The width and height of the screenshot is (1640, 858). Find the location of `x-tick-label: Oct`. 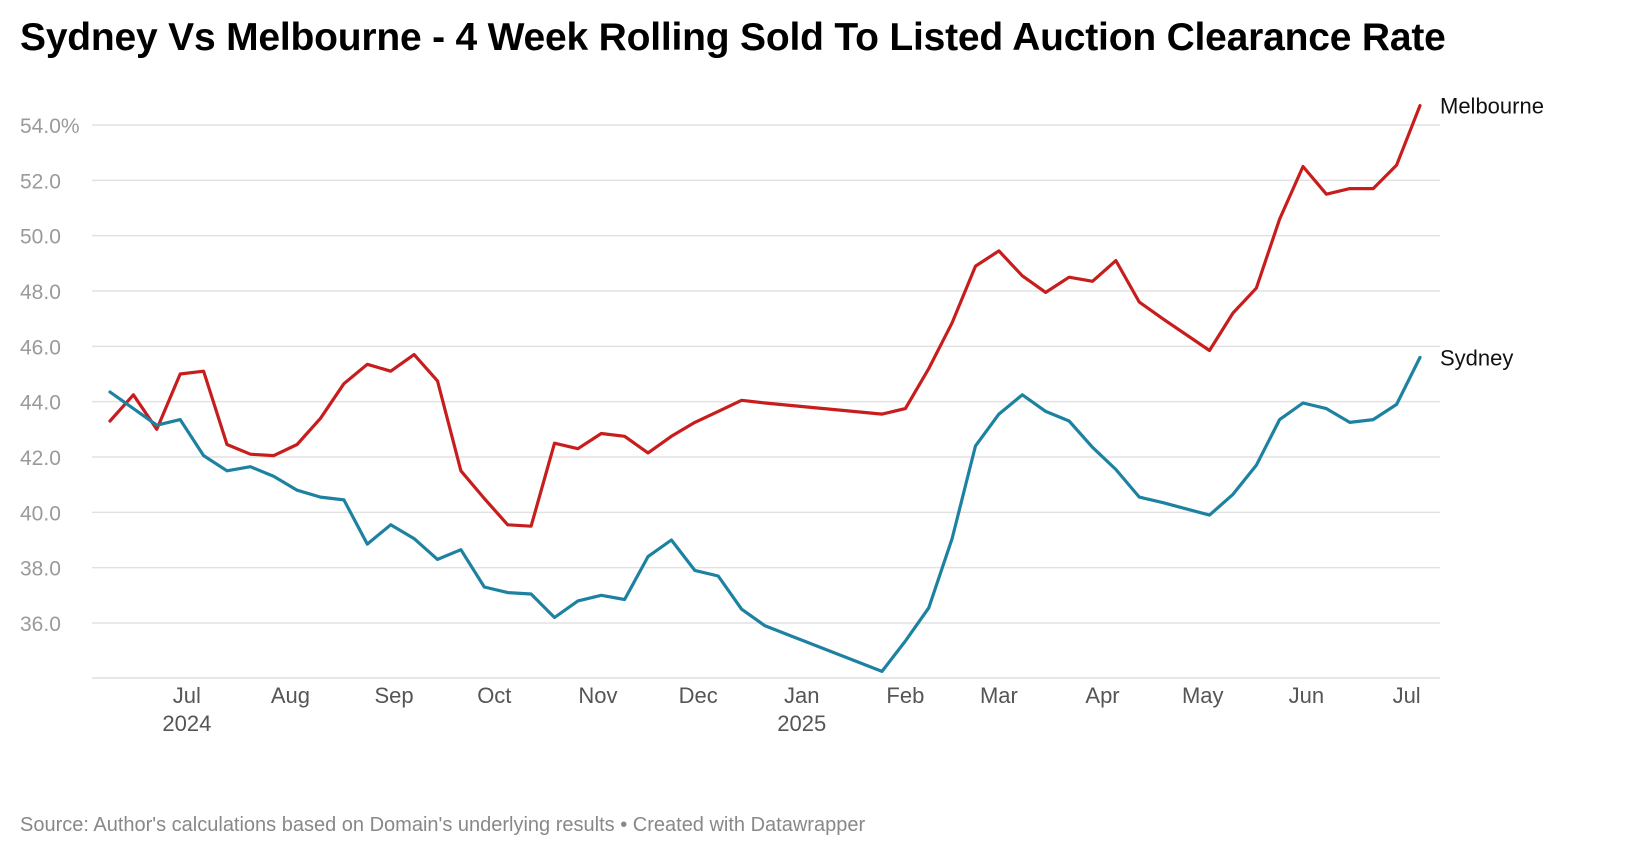

x-tick-label: Oct is located at coordinates (494, 695).